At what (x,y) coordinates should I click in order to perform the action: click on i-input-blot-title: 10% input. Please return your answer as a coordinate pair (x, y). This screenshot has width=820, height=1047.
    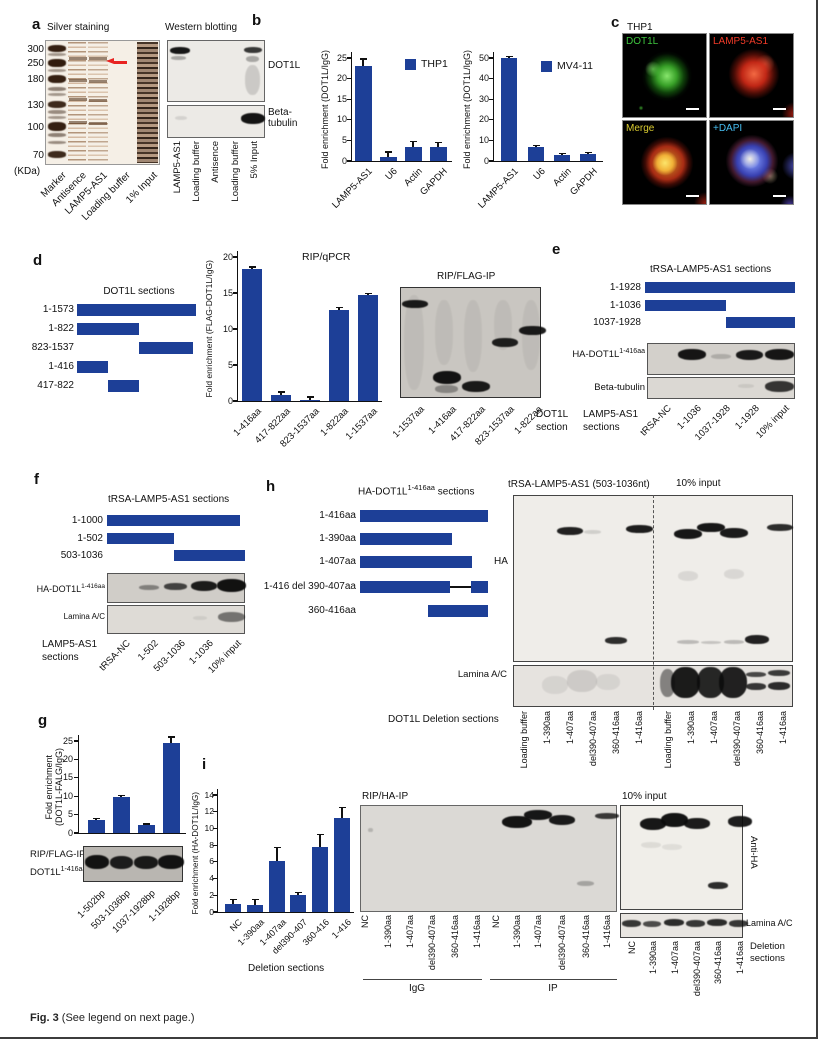
    Looking at the image, I should click on (644, 796).